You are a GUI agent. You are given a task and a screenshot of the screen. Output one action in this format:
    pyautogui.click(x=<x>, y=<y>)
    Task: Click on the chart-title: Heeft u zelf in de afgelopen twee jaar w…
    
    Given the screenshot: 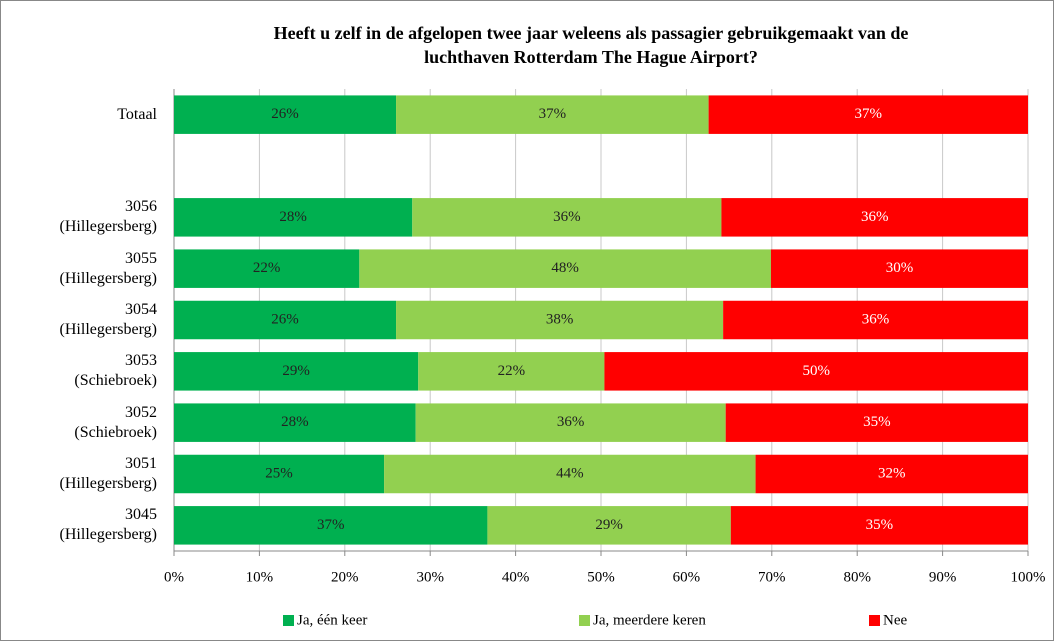 What is the action you would take?
    pyautogui.click(x=591, y=45)
    